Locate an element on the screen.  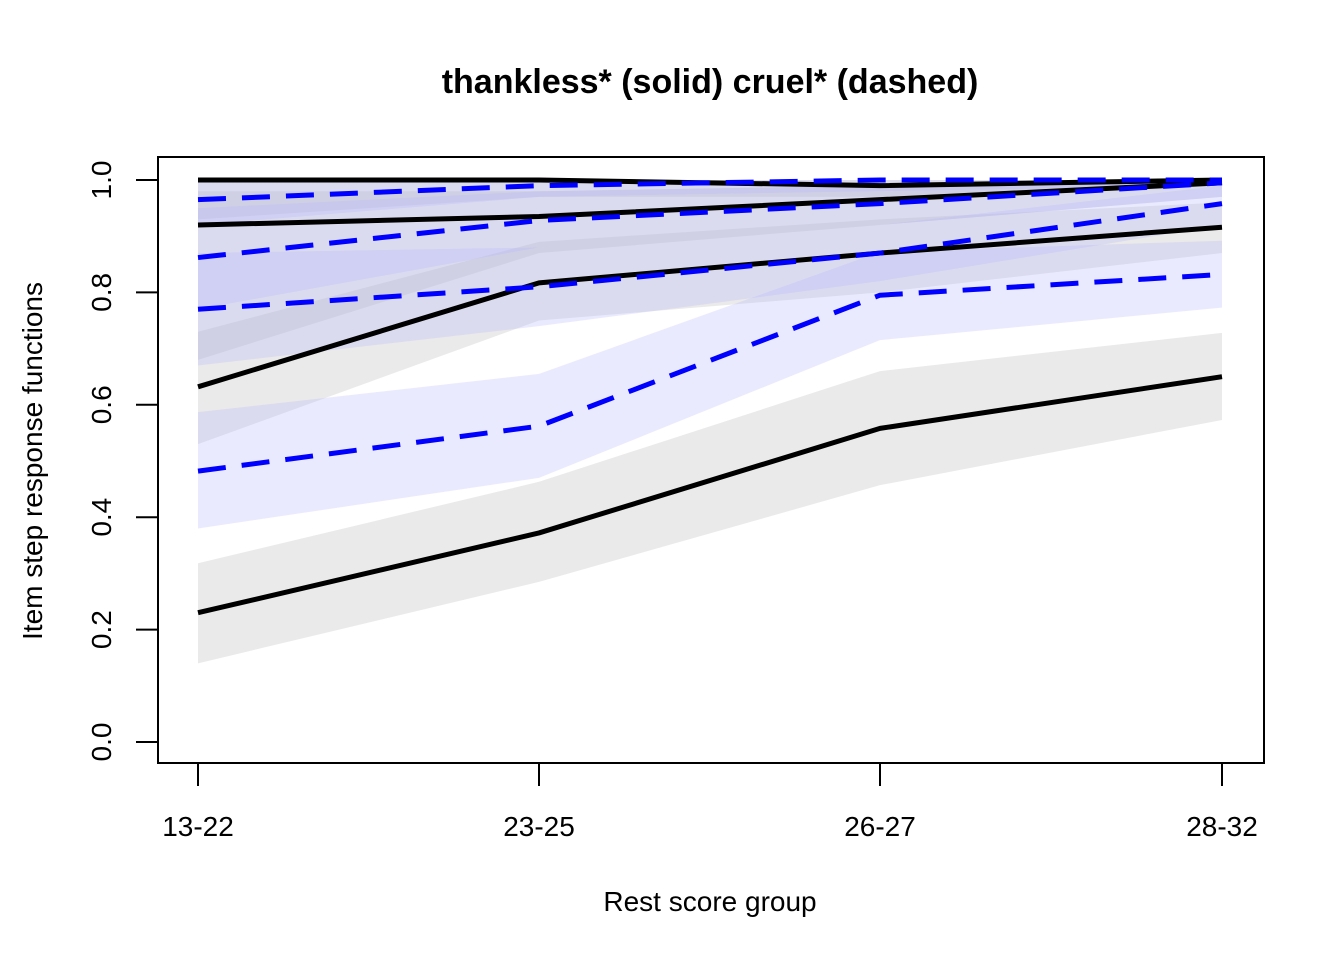
y-axis-label: Item step response functions is located at coordinates (32, 461).